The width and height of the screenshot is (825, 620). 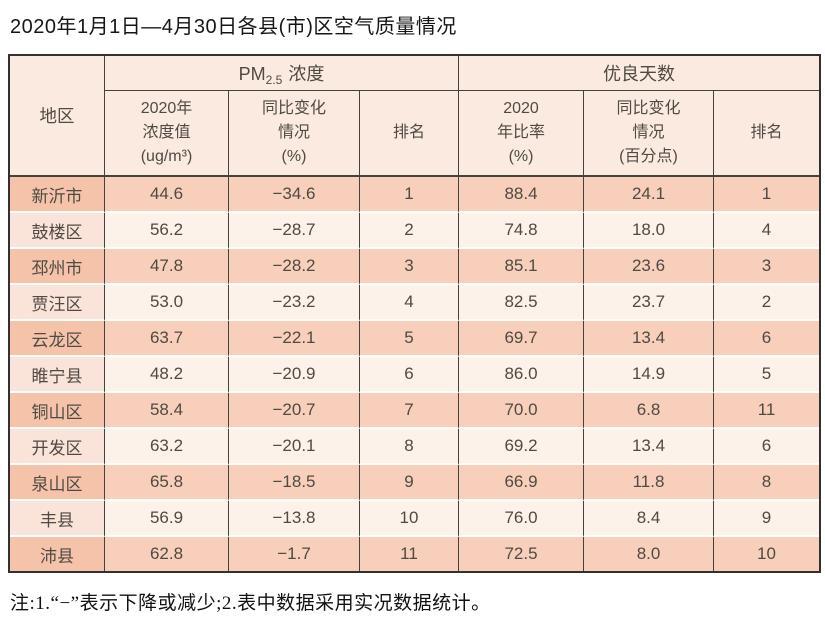 I want to click on value-cell: 48.2, so click(x=167, y=375).